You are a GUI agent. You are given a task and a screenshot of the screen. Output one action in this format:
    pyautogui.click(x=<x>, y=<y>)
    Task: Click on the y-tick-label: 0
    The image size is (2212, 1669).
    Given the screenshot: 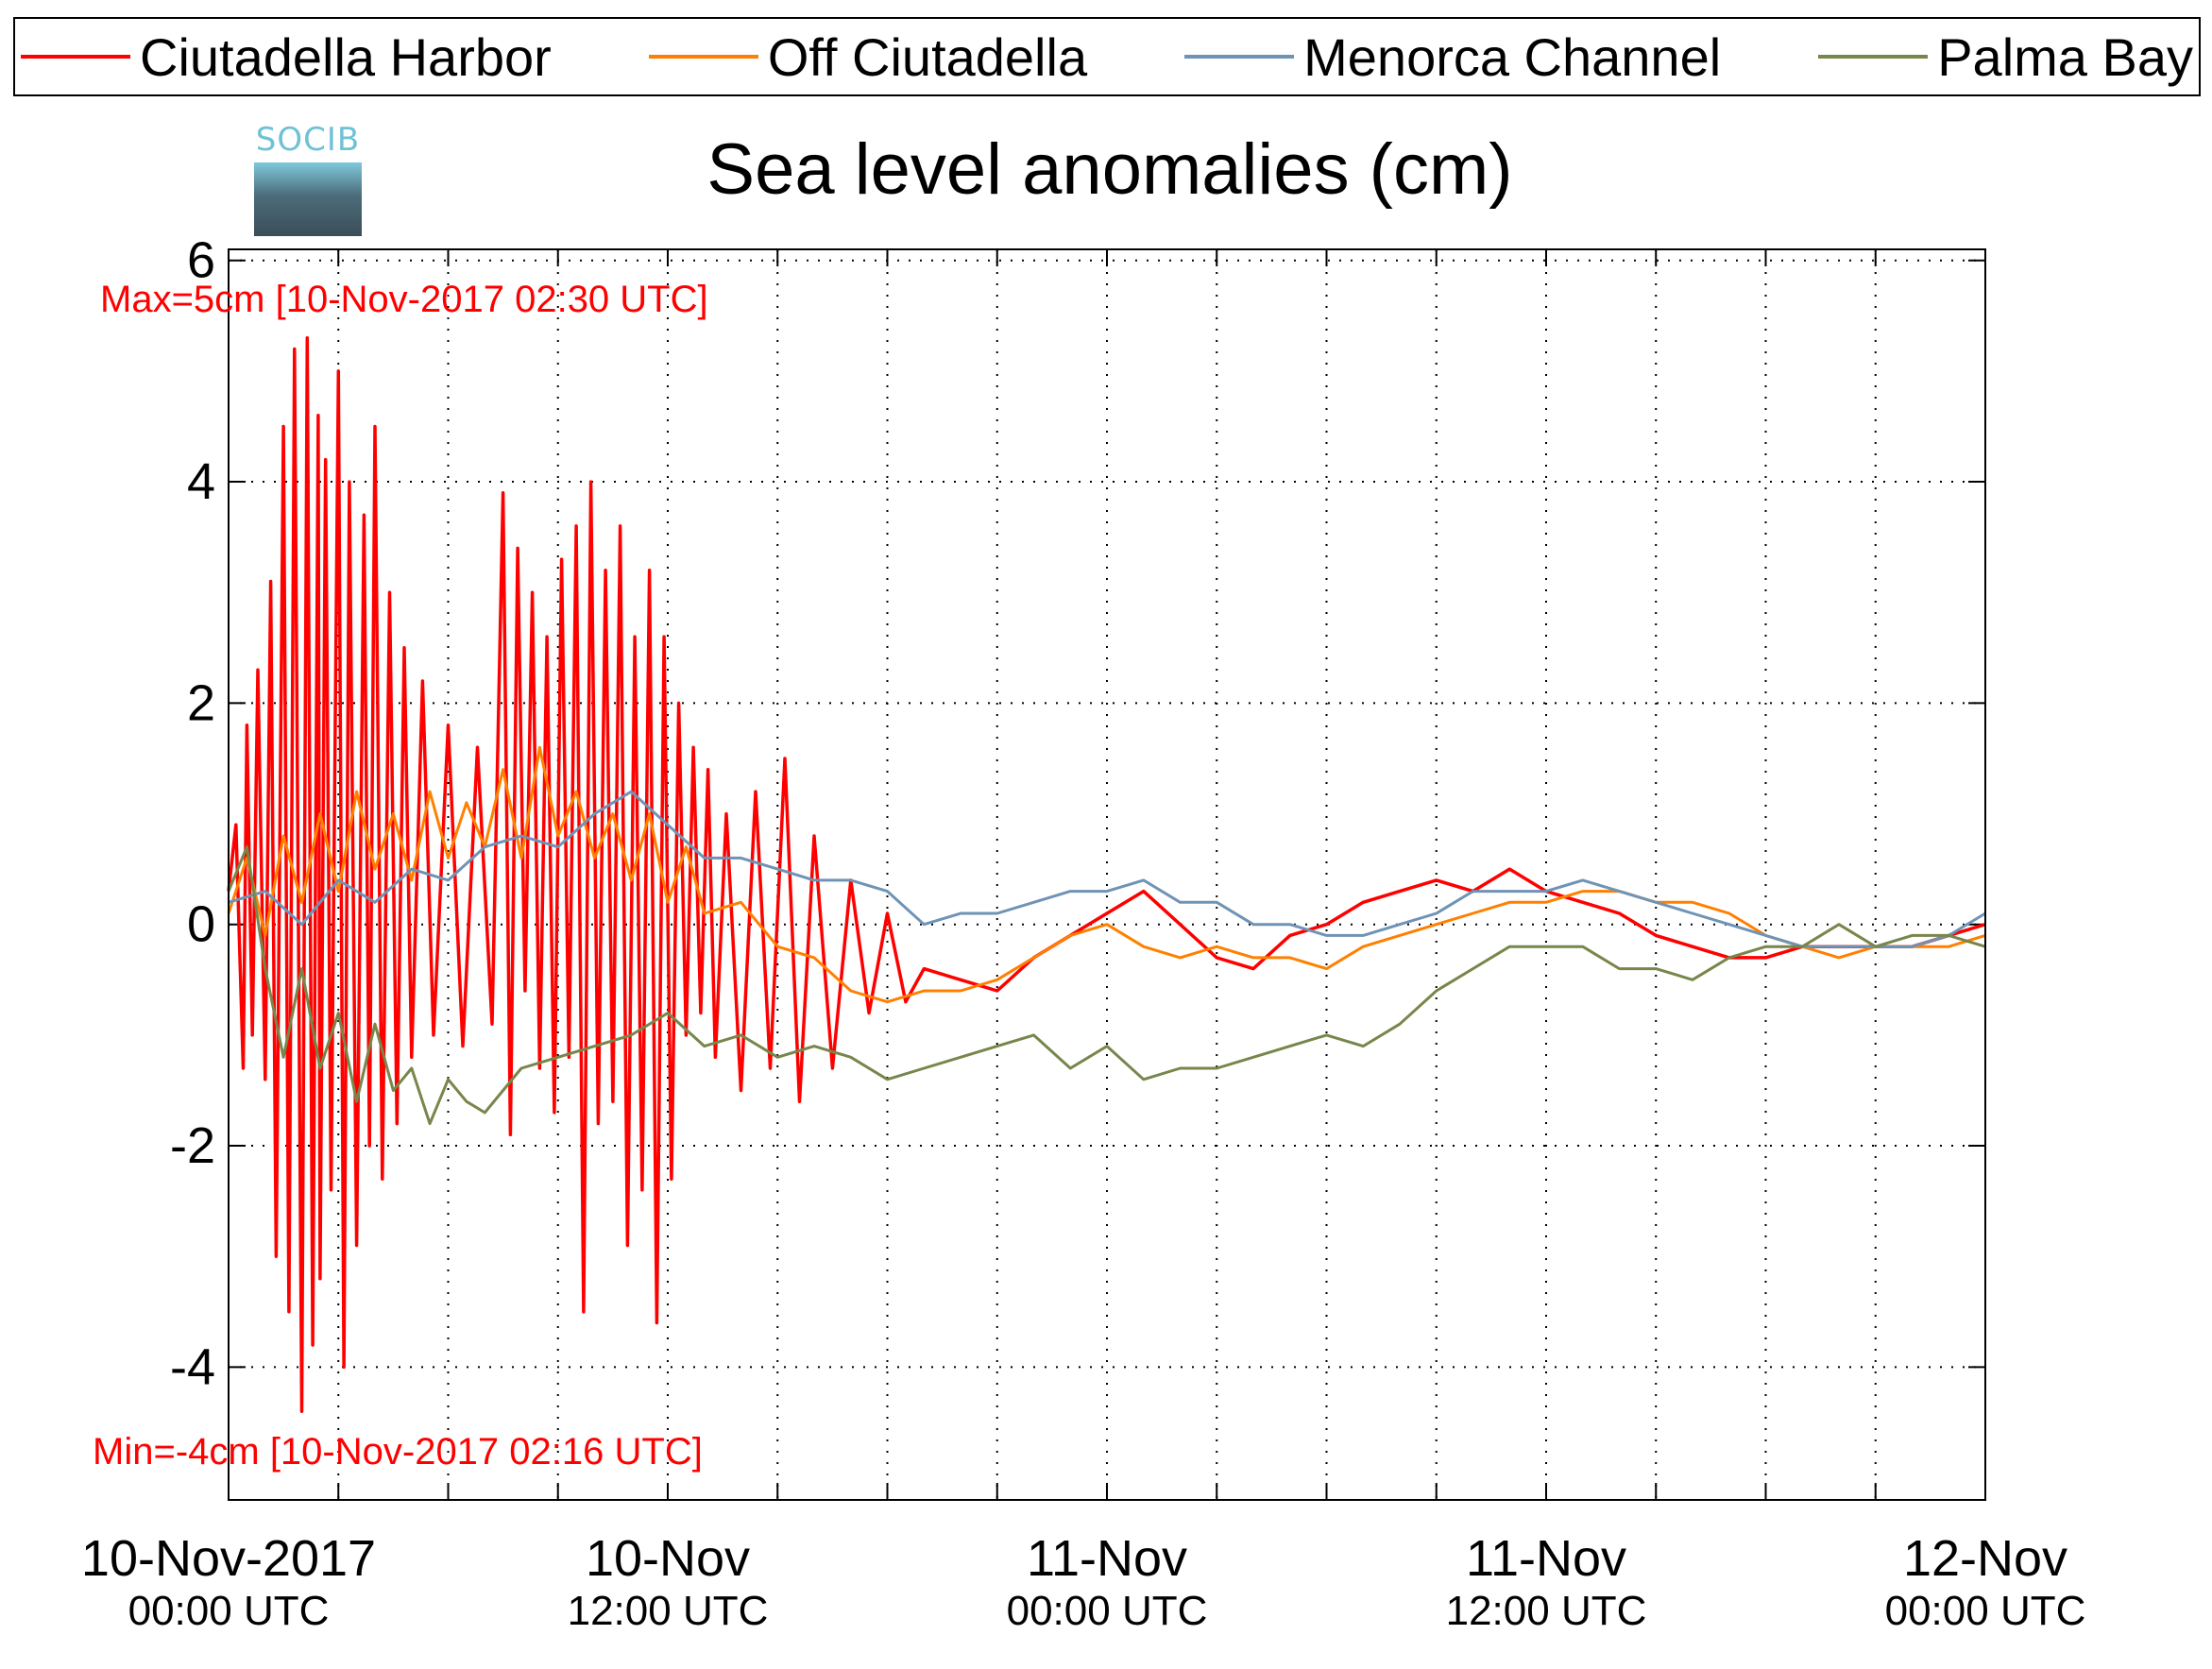 What is the action you would take?
    pyautogui.click(x=201, y=925)
    